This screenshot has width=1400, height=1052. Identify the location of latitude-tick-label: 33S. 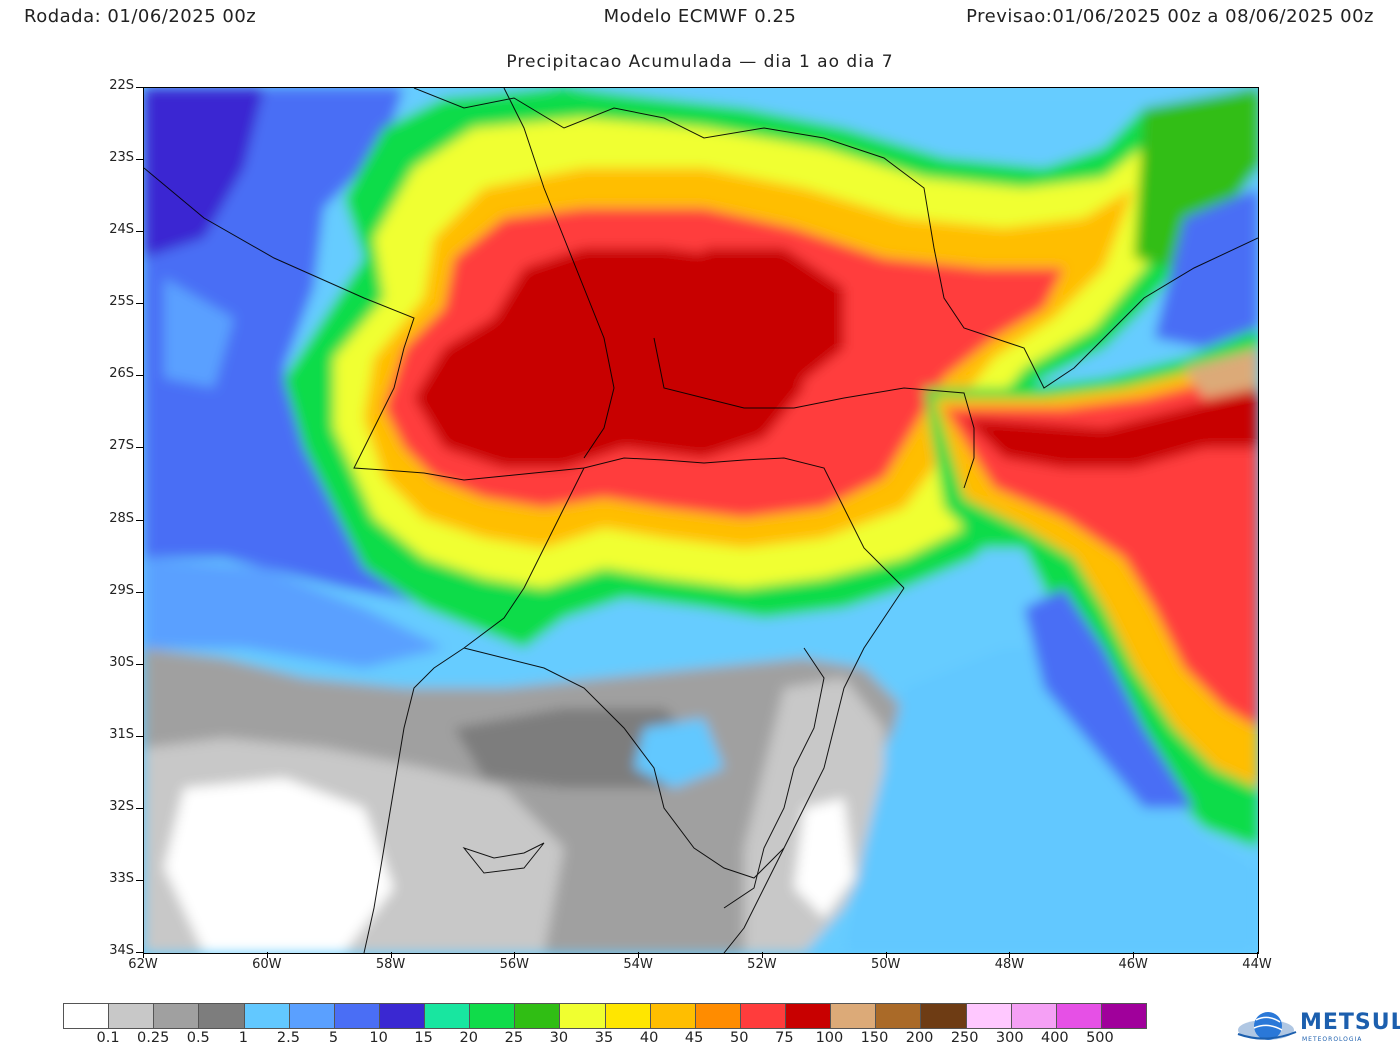
(121, 878).